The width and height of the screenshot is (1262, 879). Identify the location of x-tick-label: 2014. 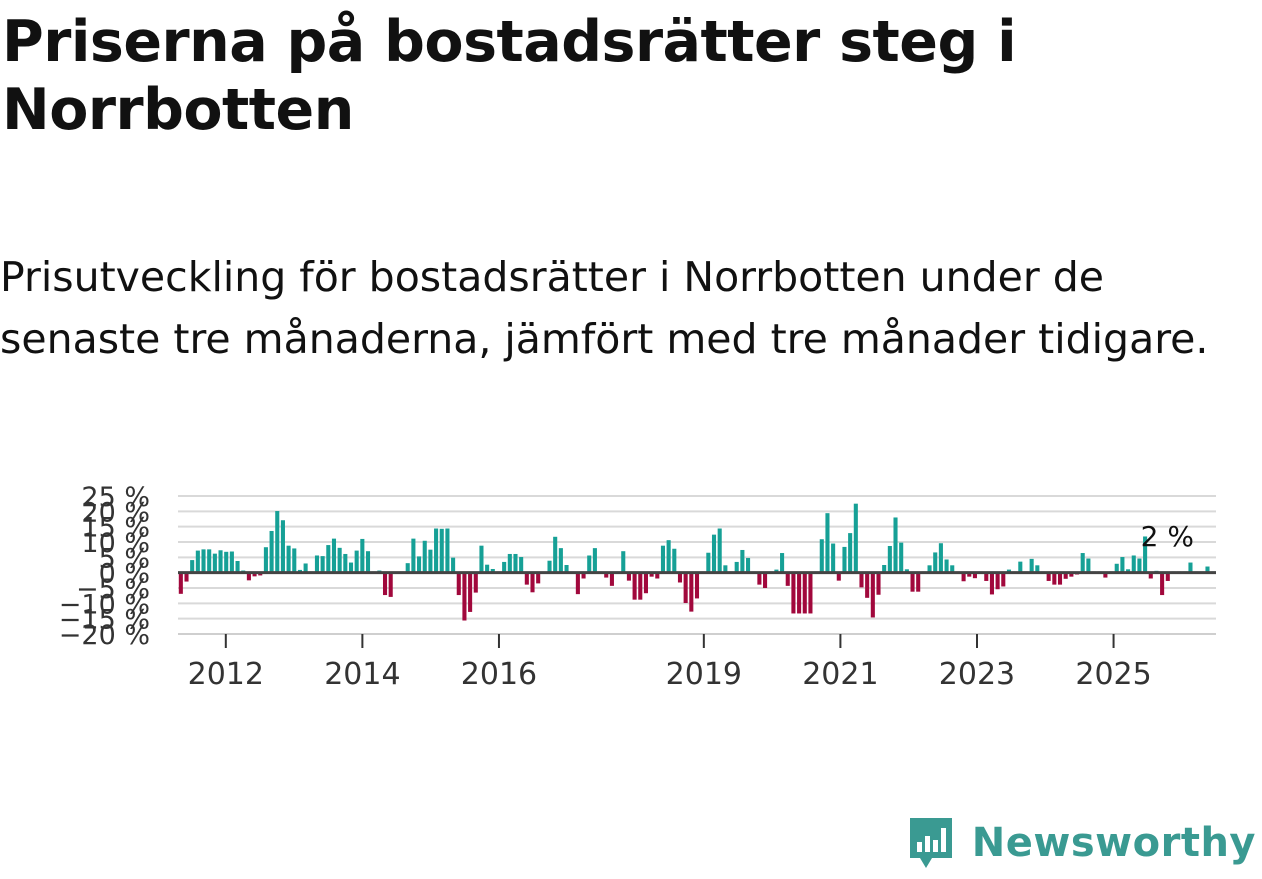
(362, 674).